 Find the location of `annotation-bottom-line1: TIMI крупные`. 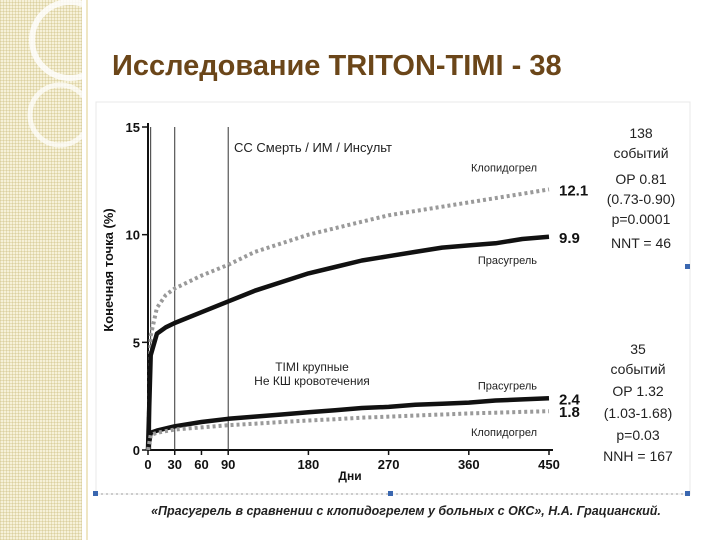

annotation-bottom-line1: TIMI крупные is located at coordinates (312, 367).